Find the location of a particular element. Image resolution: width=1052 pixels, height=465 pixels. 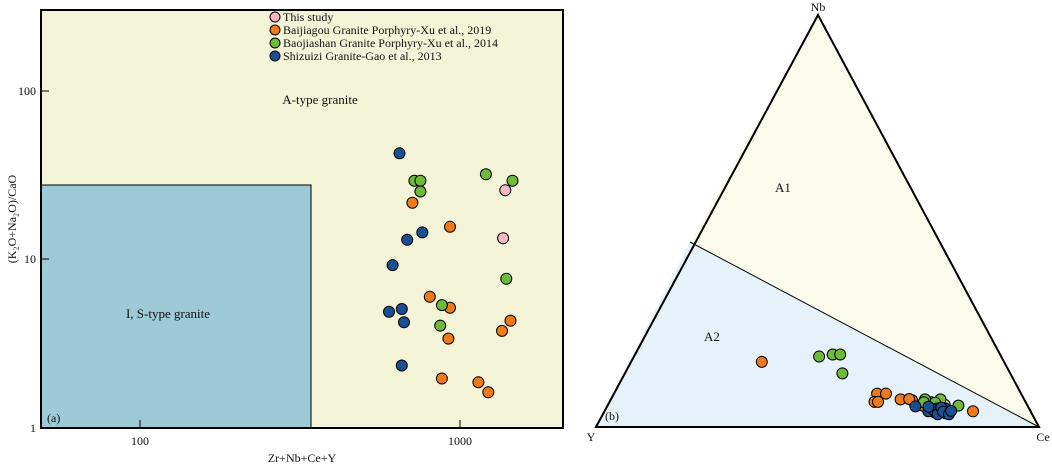

field-label-a2: A2 is located at coordinates (712, 336).